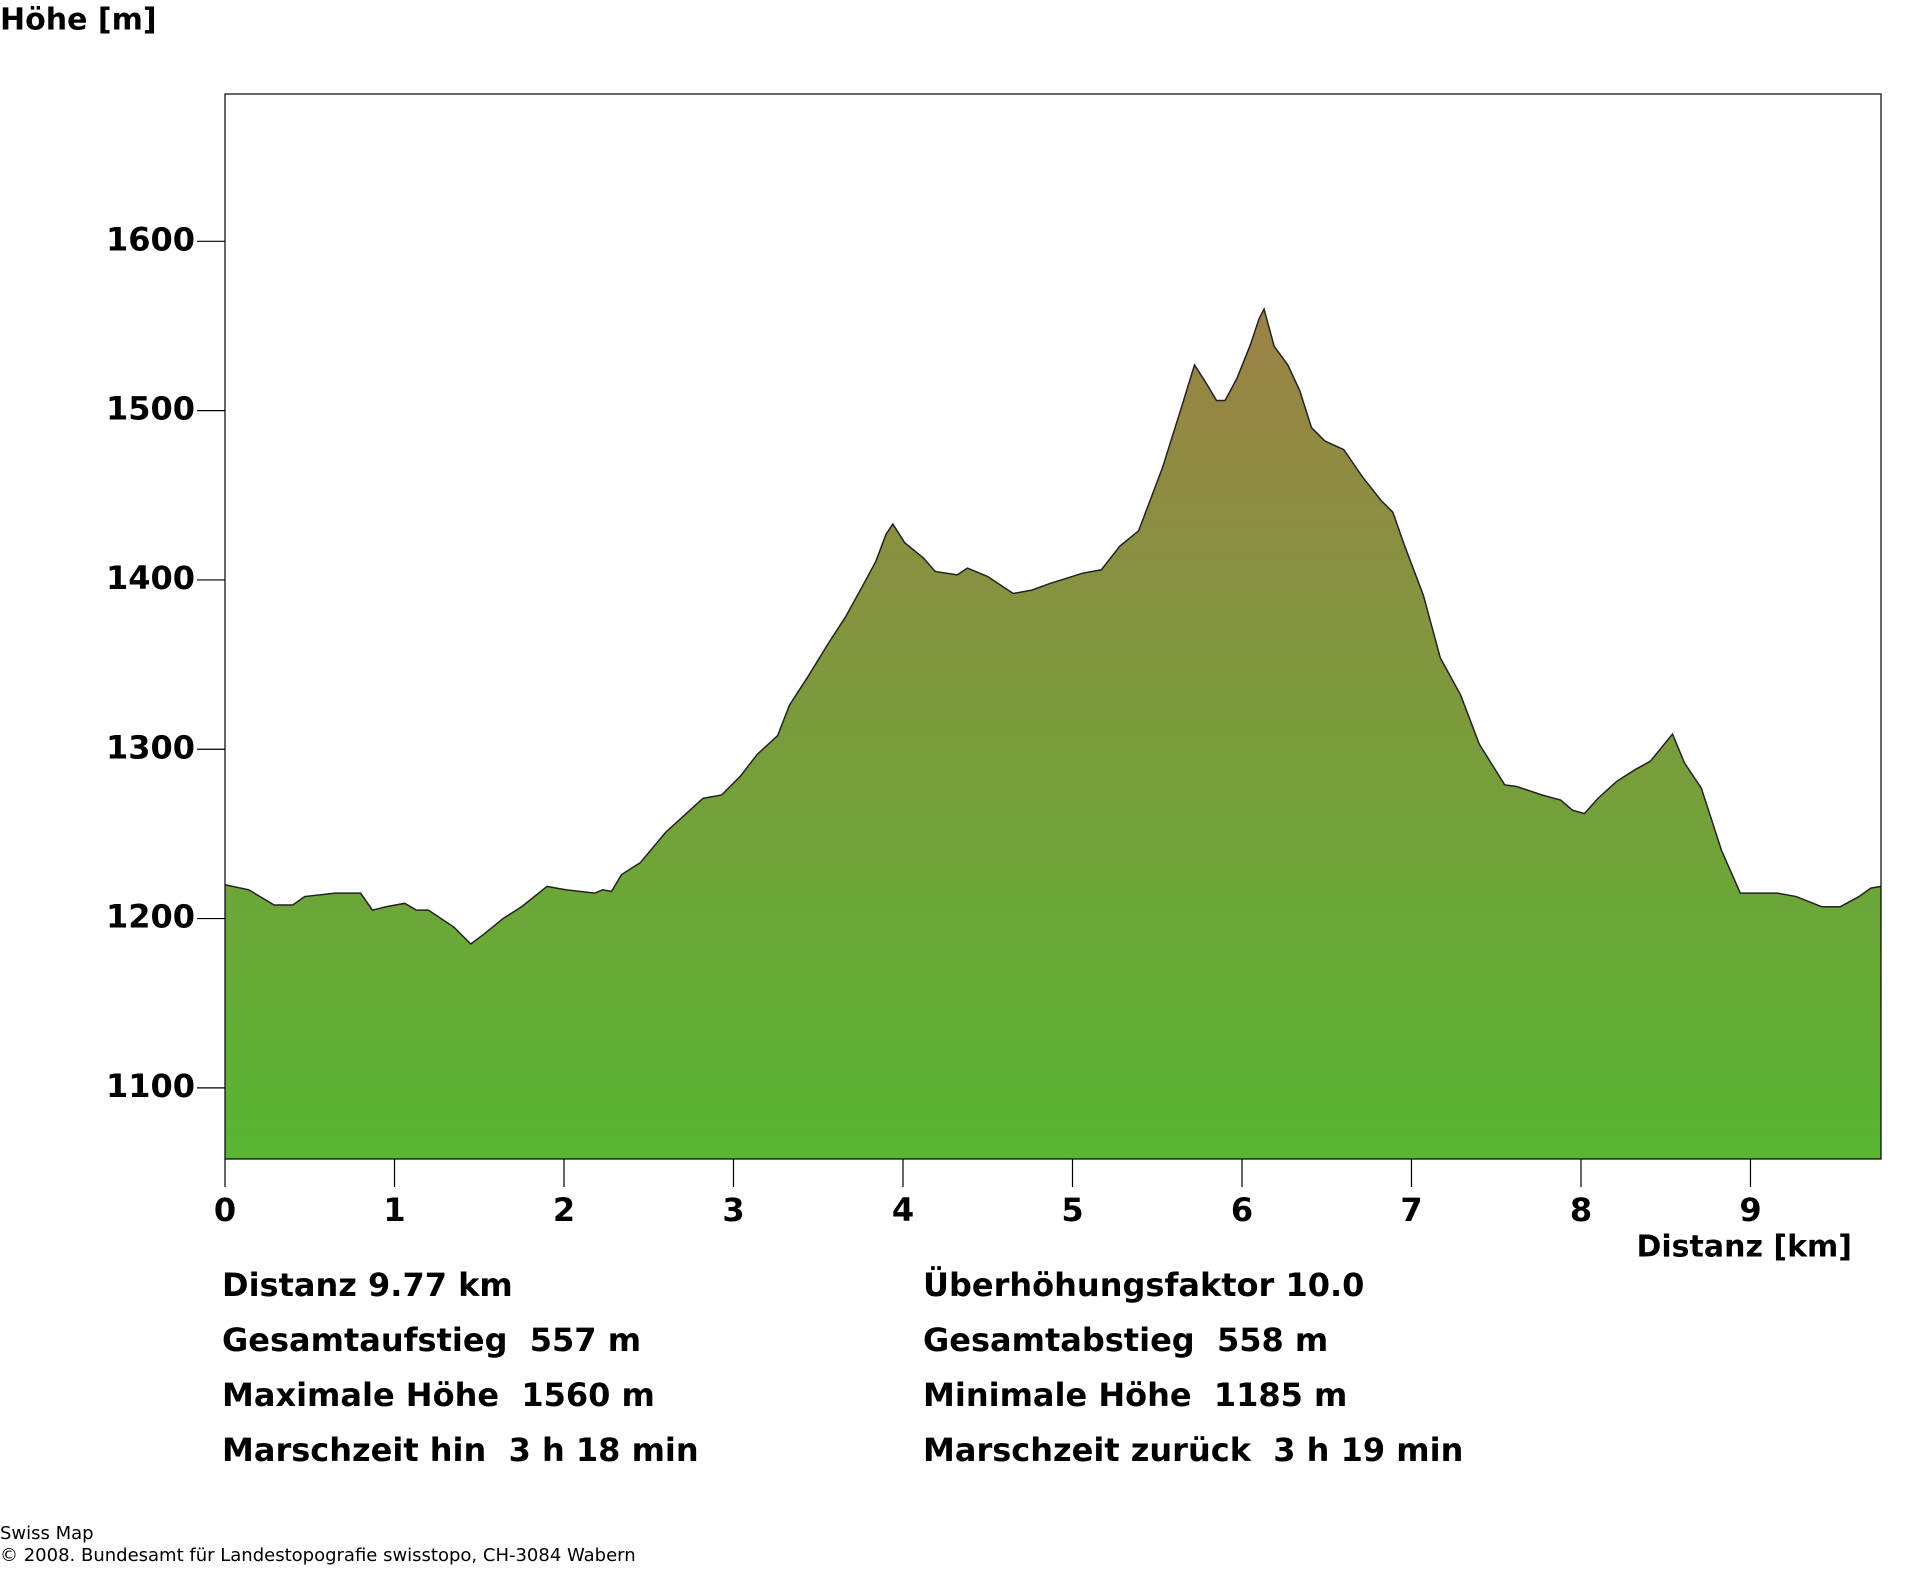 This screenshot has height=1572, width=1920. What do you see at coordinates (47, 1533) in the screenshot?
I see `footer-text: Swiss Map` at bounding box center [47, 1533].